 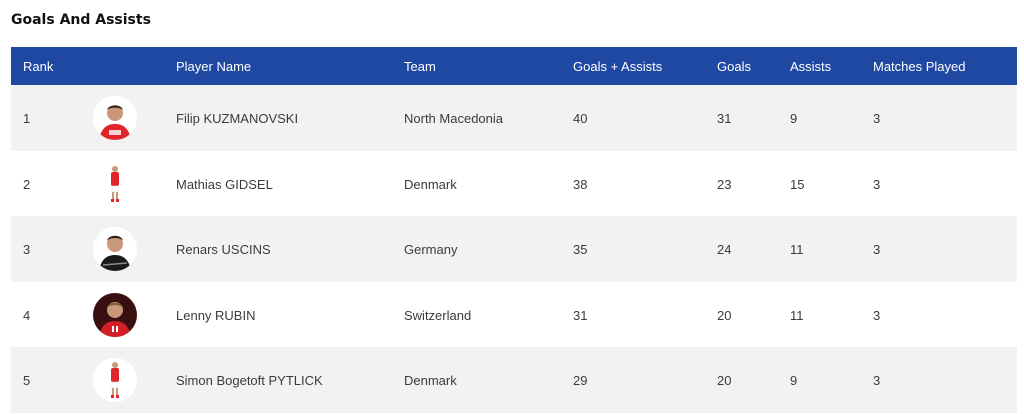 What do you see at coordinates (81, 20) in the screenshot?
I see `page-title: Goals And Assists` at bounding box center [81, 20].